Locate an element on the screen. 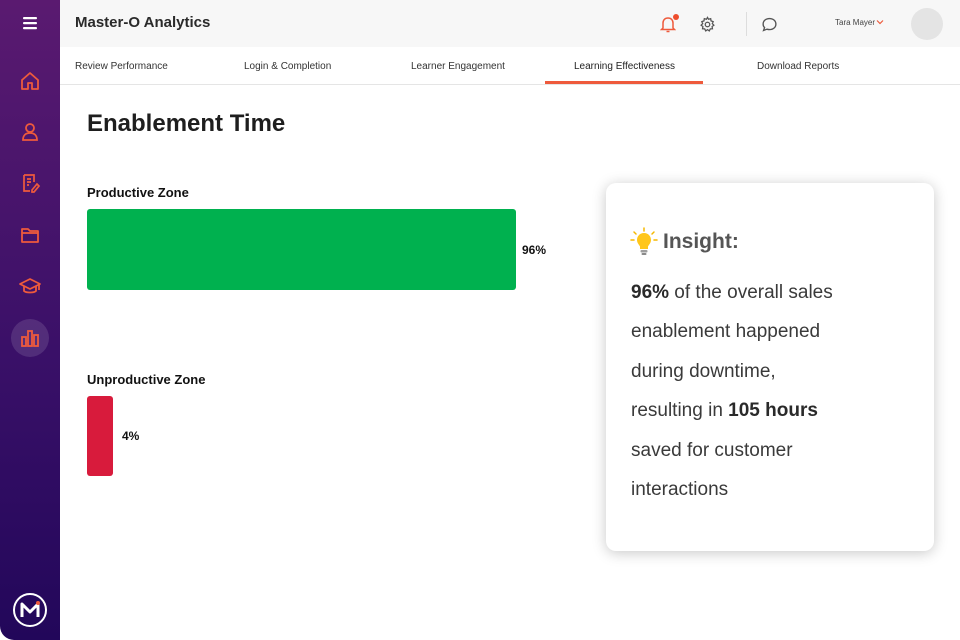  insight-line-4: resulting in 105 hours is located at coordinates (724, 411).